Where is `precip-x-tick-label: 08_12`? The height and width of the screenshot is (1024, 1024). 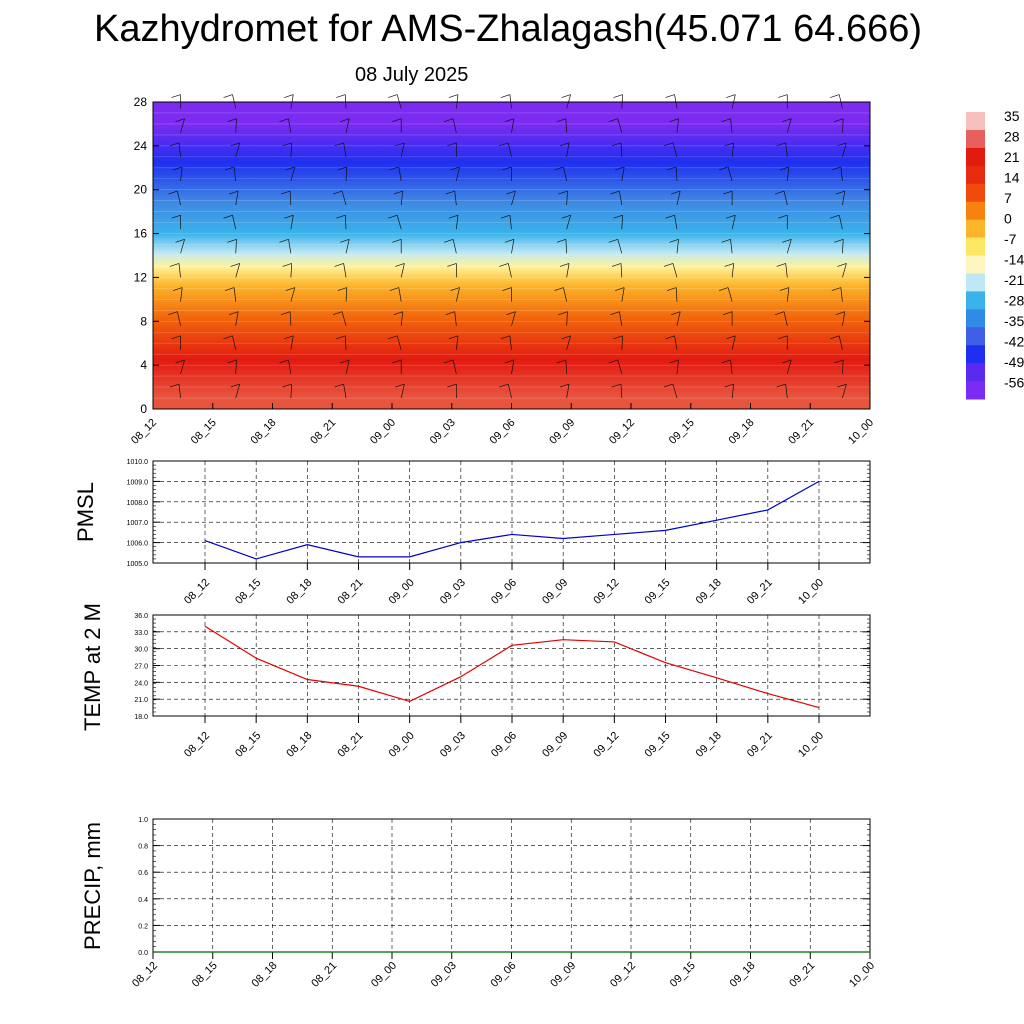 precip-x-tick-label: 08_12 is located at coordinates (145, 975).